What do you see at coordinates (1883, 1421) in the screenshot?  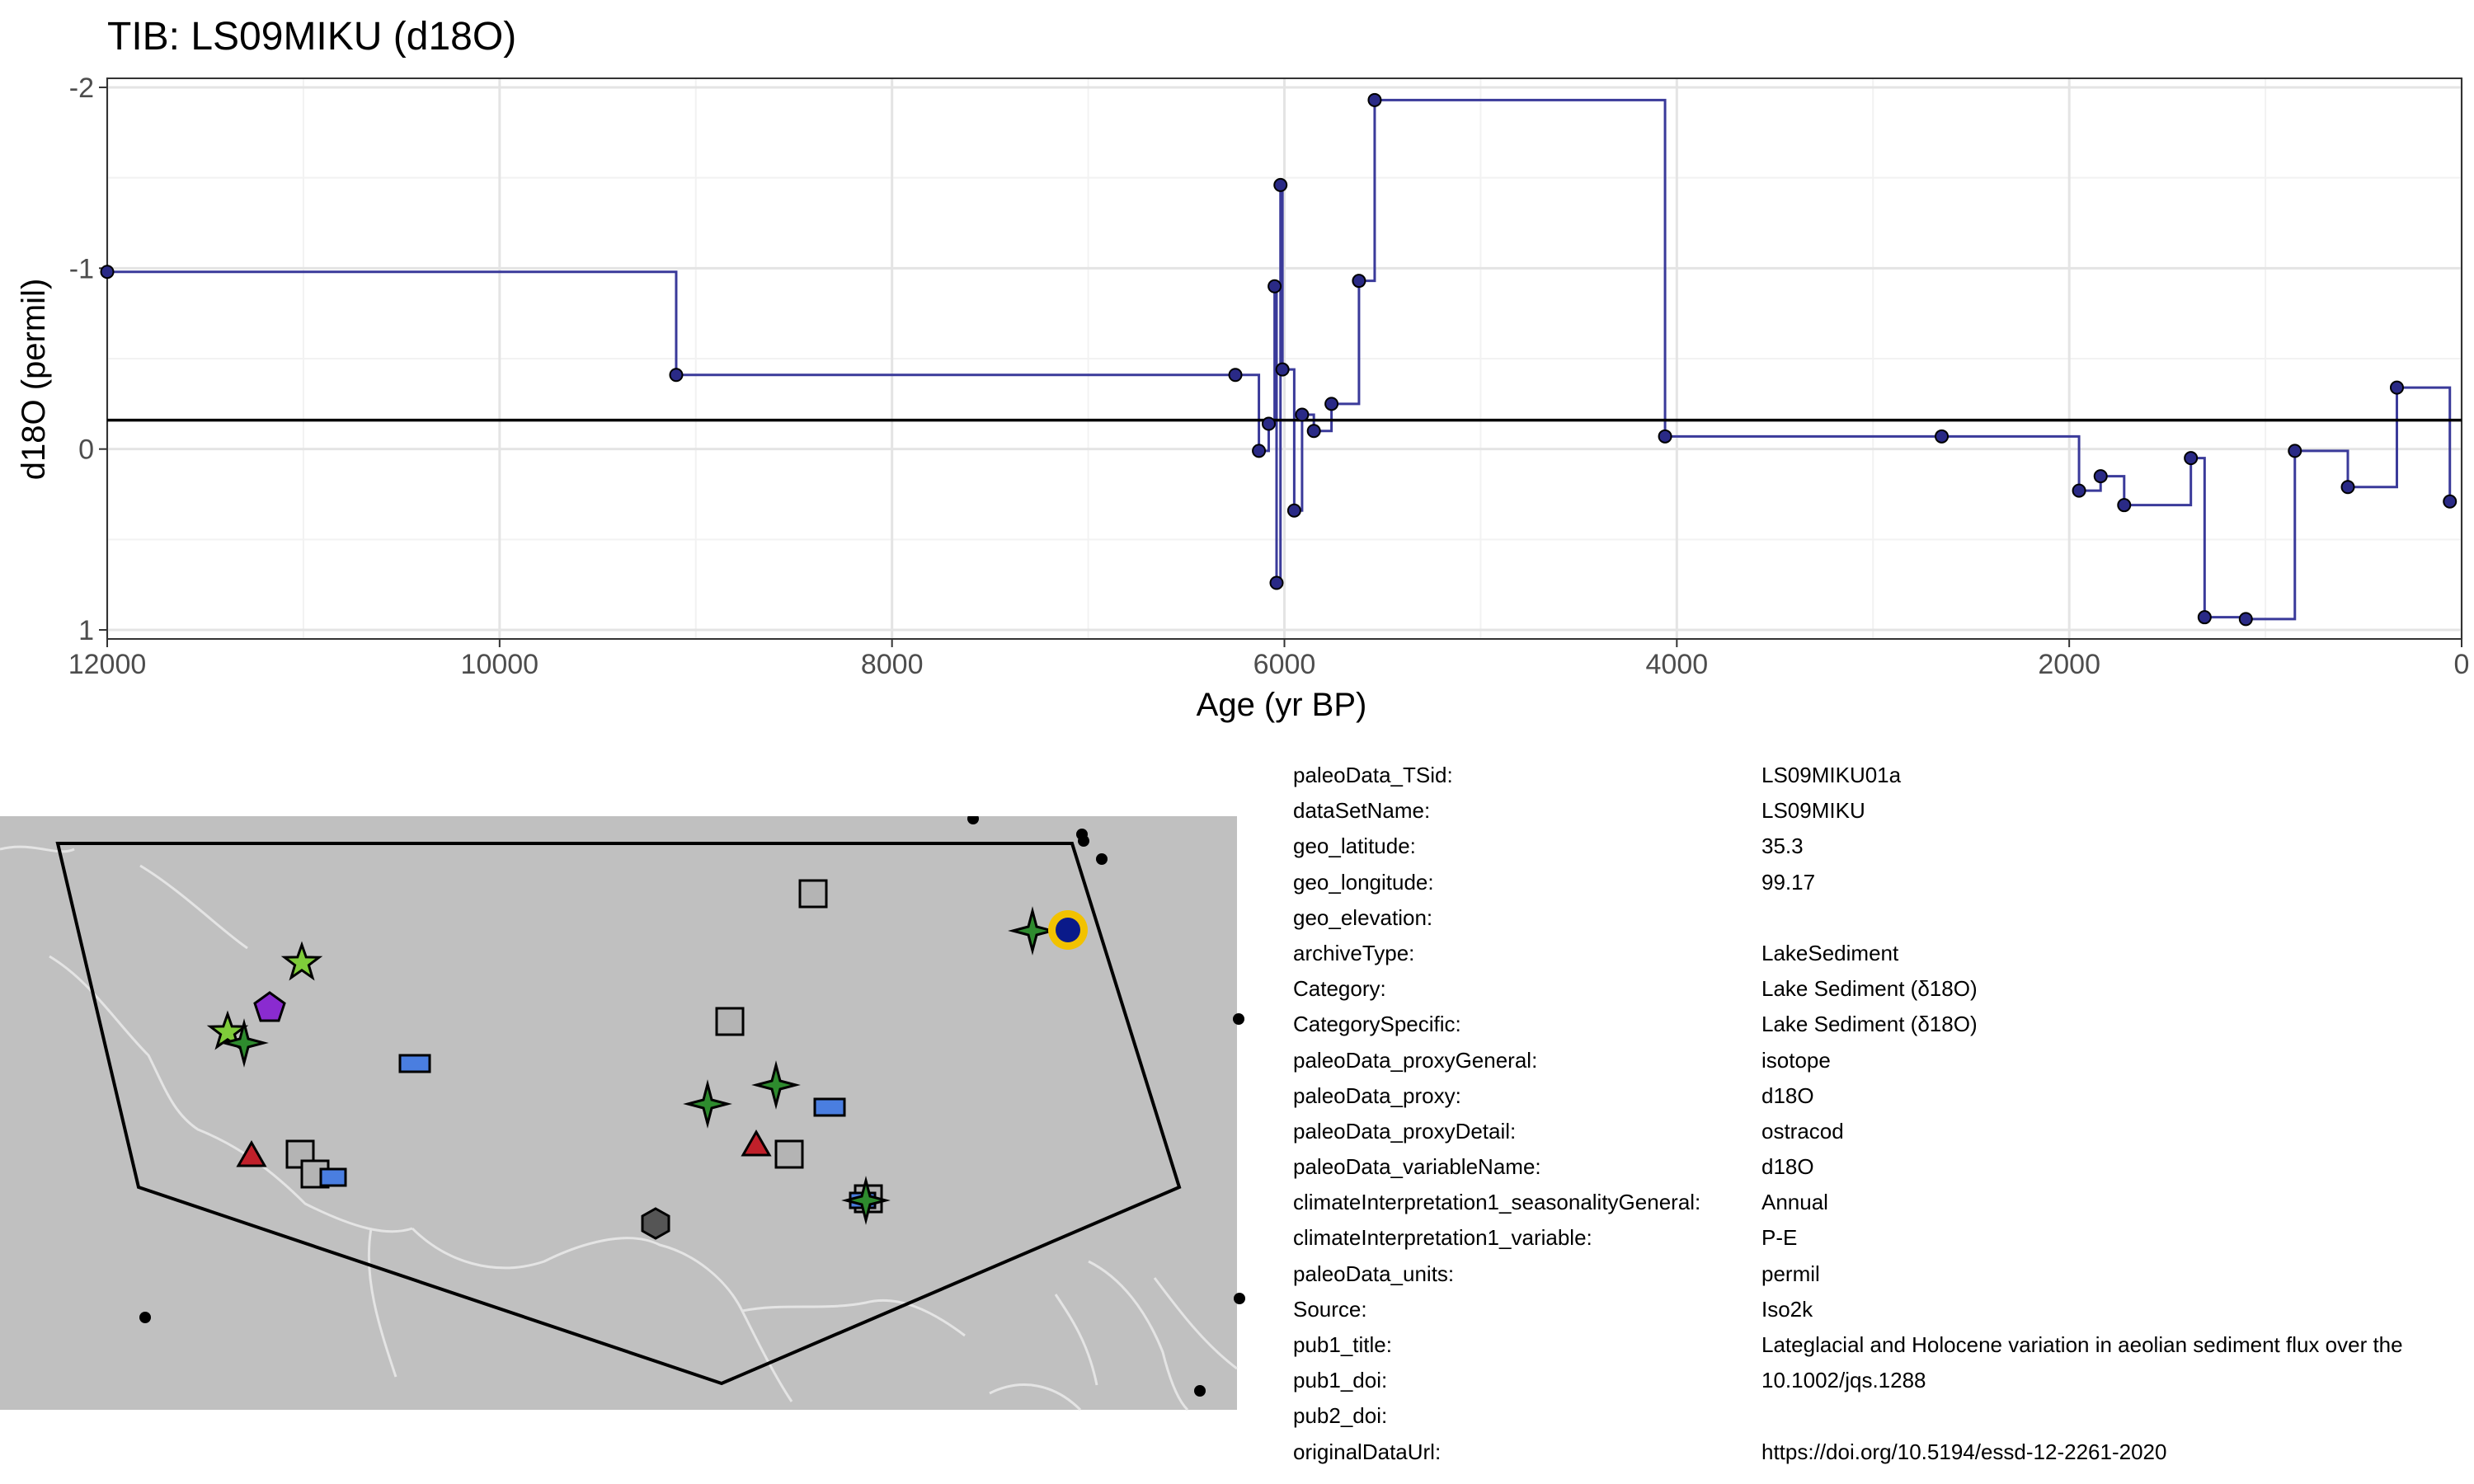 I see `metadata-row: pub2_doi:` at bounding box center [1883, 1421].